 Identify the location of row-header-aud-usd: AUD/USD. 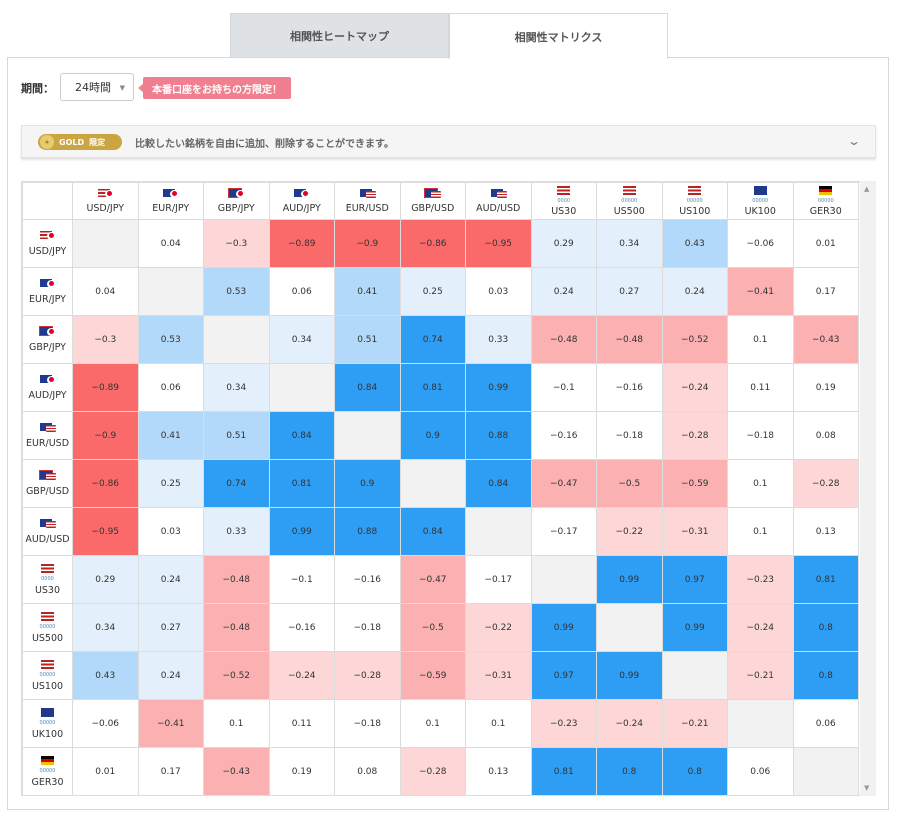
(47, 531).